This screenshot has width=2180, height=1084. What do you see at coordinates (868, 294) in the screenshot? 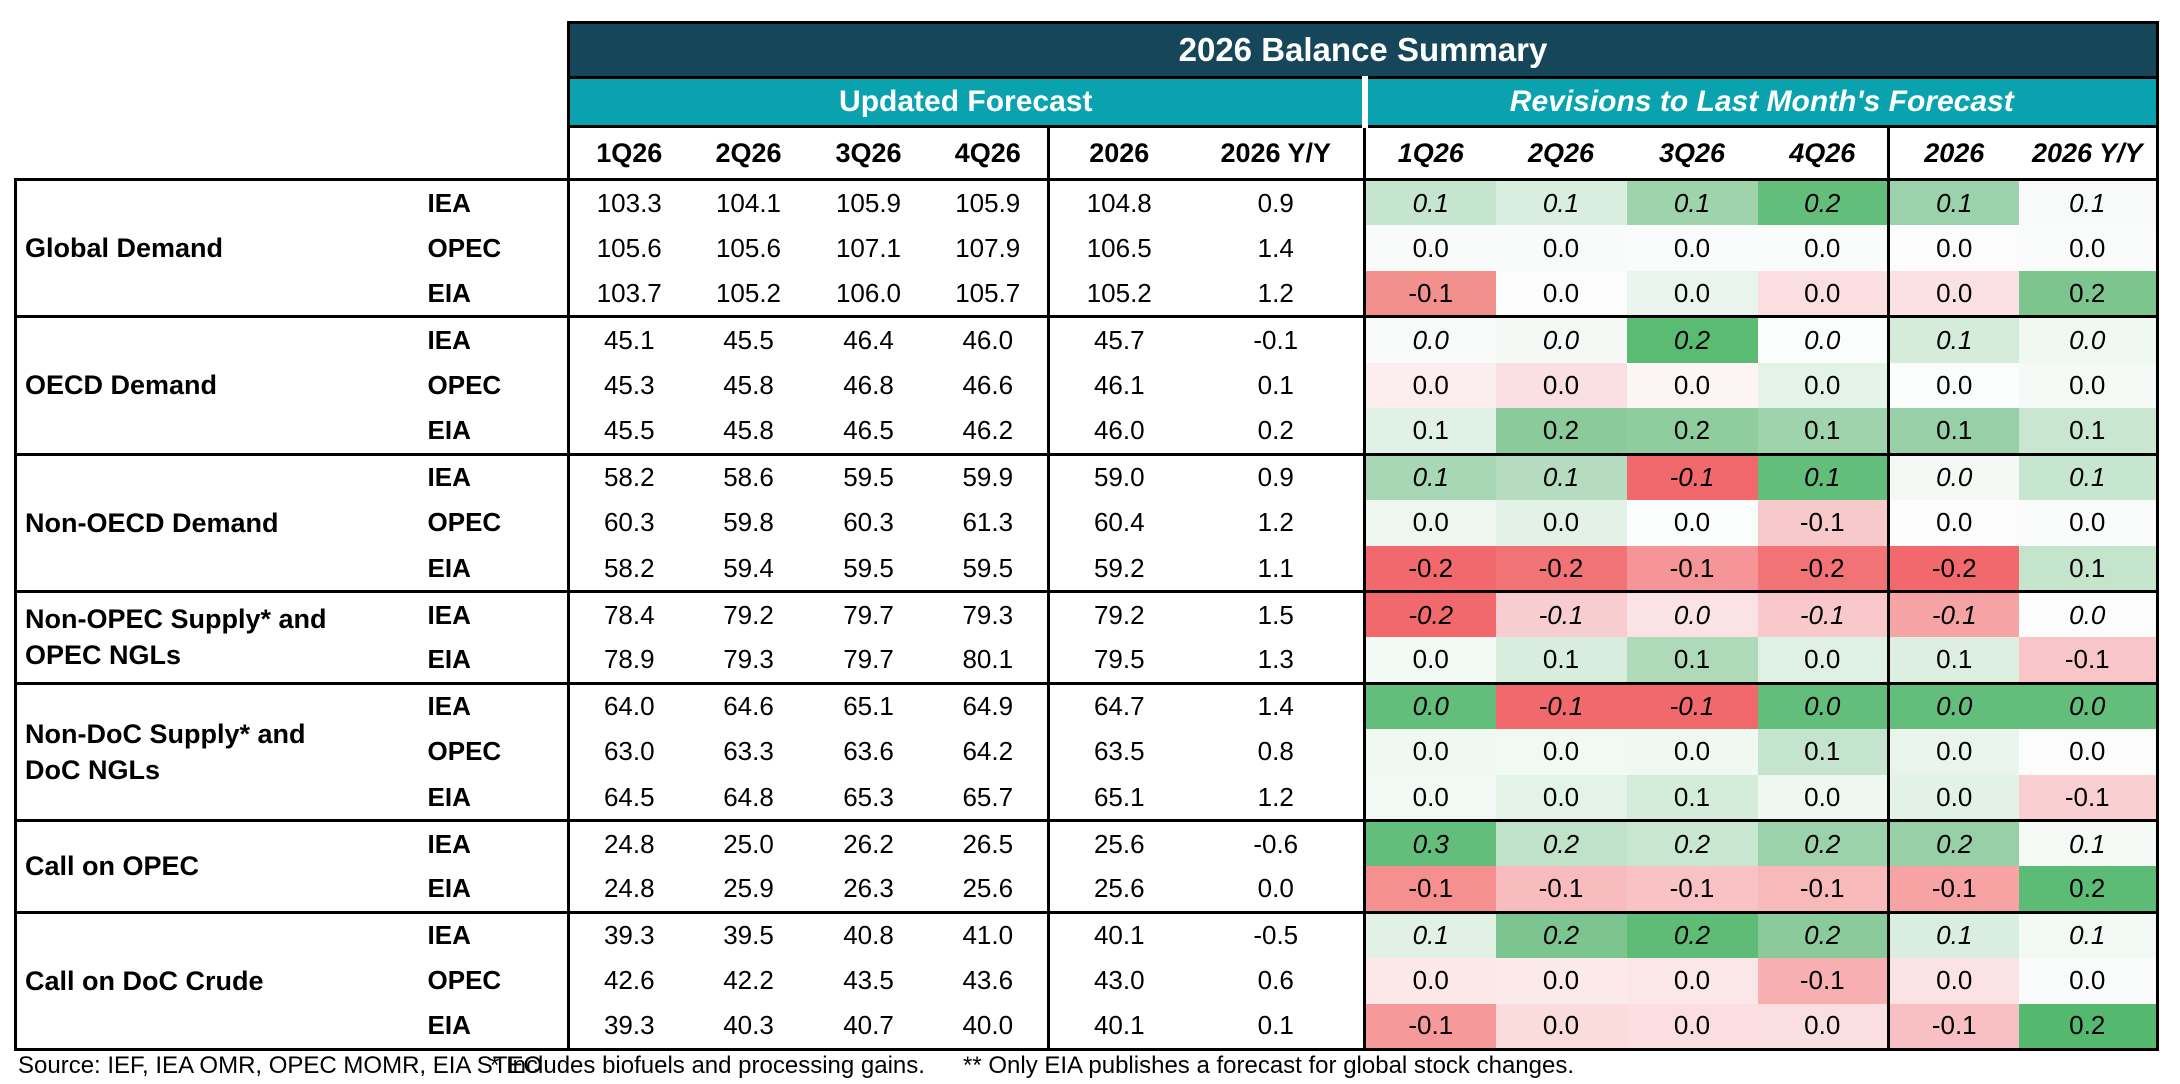
I see `updated-forecast-value: 106.0` at bounding box center [868, 294].